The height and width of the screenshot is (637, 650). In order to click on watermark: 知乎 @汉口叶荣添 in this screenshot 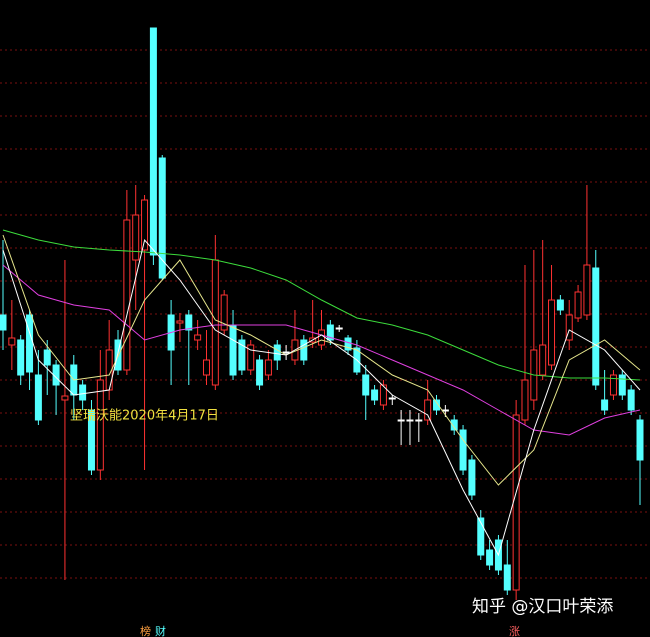, I will do `click(542, 607)`.